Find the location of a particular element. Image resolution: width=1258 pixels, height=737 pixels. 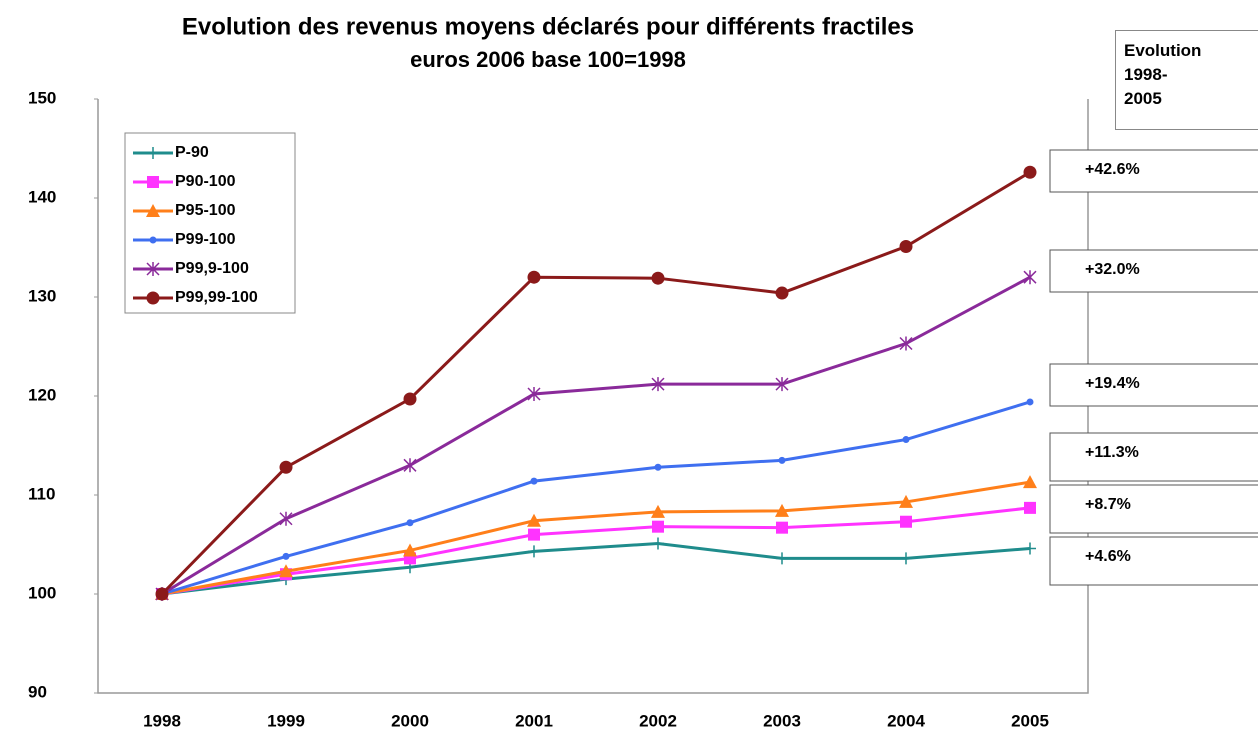

annotation-label: +19.4% is located at coordinates (1112, 383).